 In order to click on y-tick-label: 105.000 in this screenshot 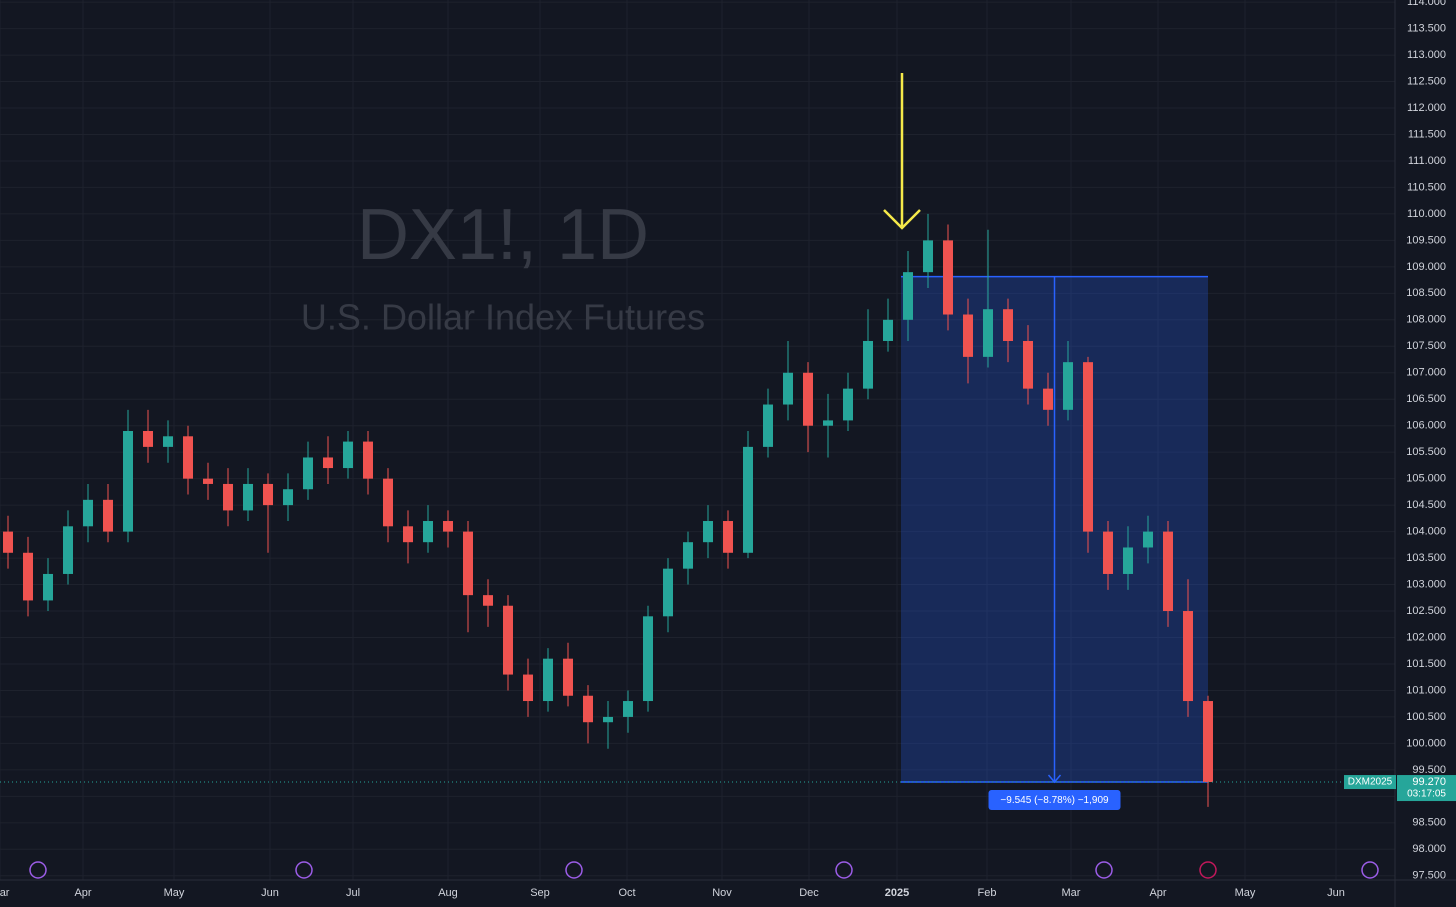, I will do `click(1426, 479)`.